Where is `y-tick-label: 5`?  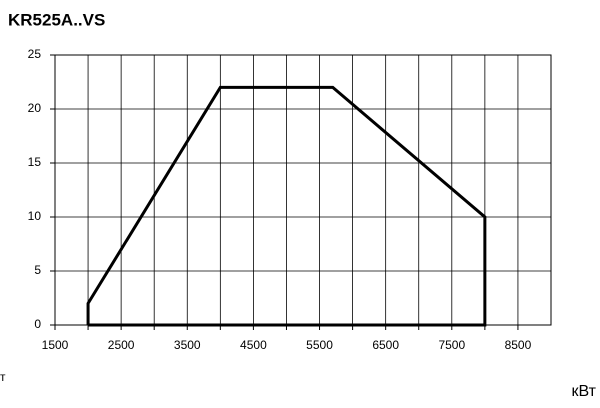 y-tick-label: 5 is located at coordinates (37, 270).